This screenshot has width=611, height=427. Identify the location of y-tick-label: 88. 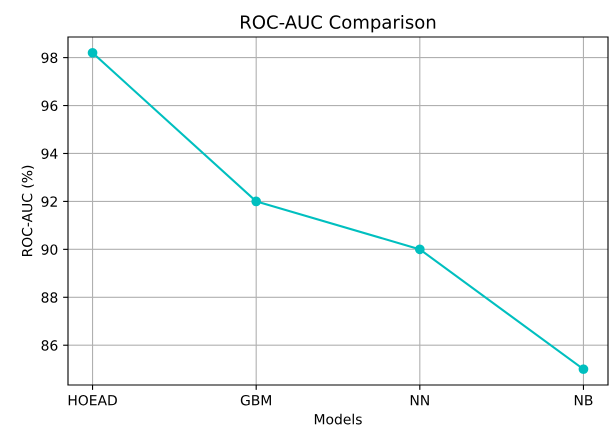
(50, 297).